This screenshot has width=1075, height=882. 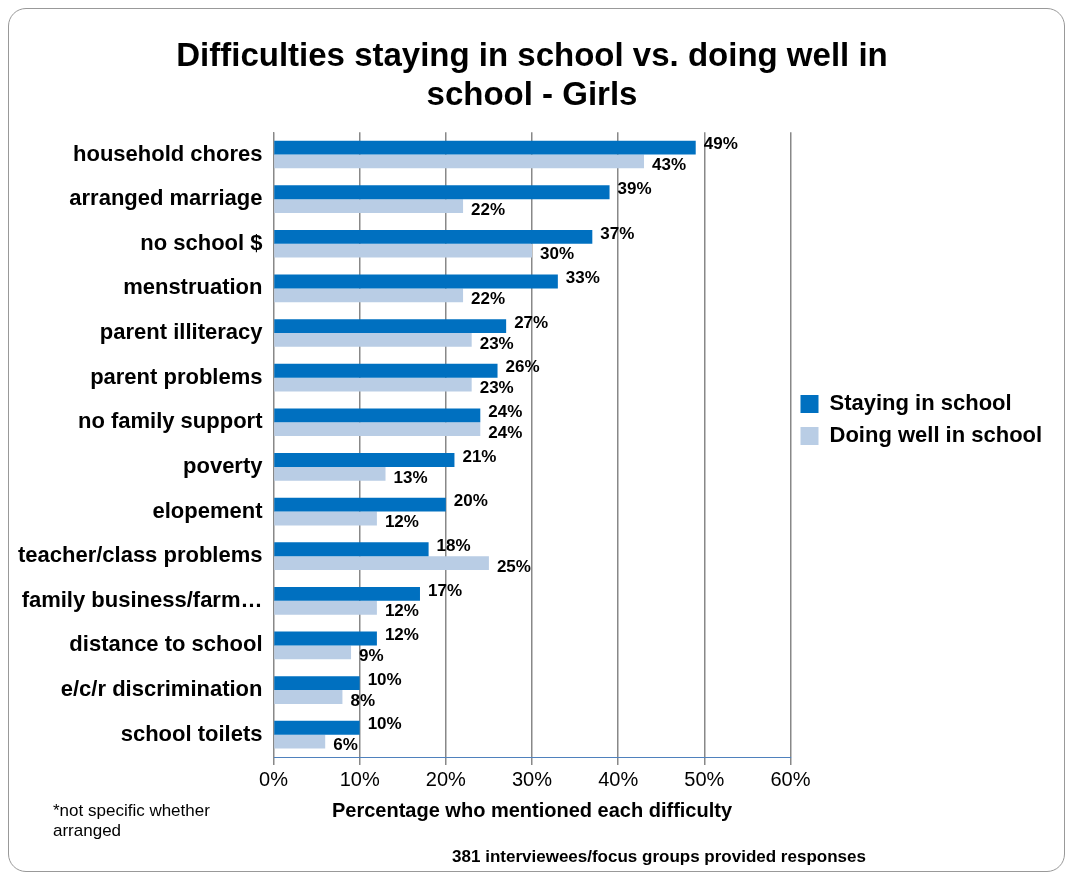 What do you see at coordinates (191, 733) in the screenshot?
I see `y-tick-label: school toilets` at bounding box center [191, 733].